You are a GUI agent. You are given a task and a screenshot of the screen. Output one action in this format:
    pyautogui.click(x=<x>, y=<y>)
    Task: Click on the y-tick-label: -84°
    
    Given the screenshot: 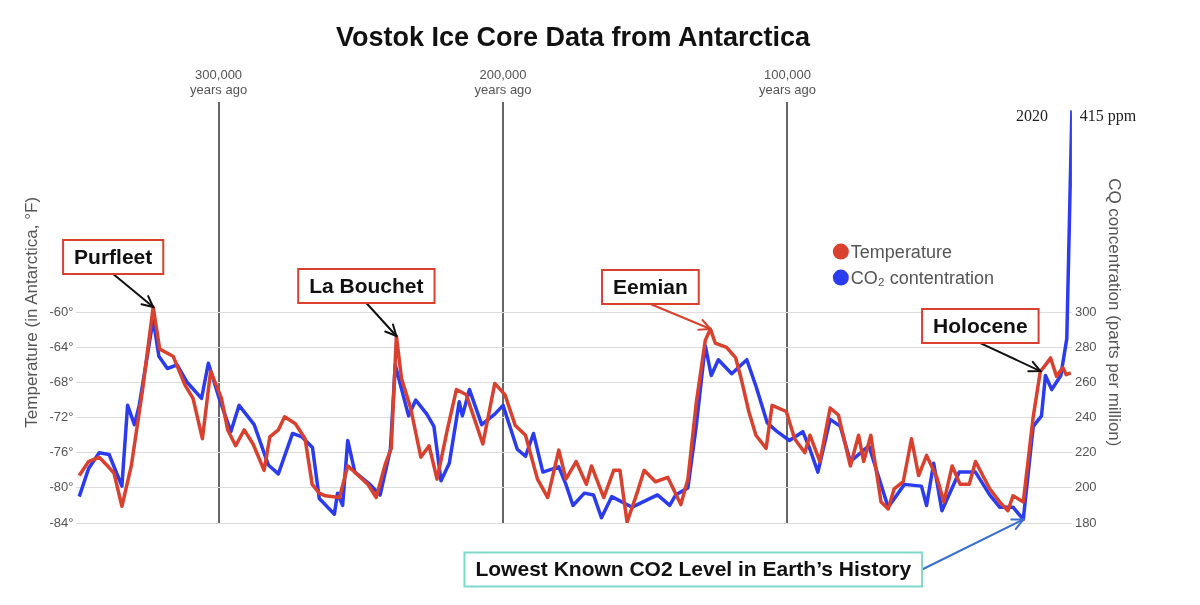 What is the action you would take?
    pyautogui.click(x=61, y=522)
    